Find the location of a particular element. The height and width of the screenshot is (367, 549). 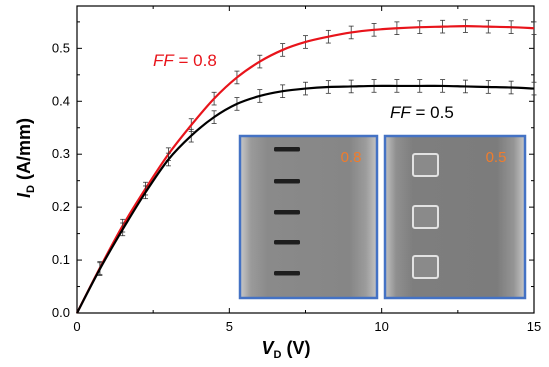

square-pattern is located at coordinates (425, 216).